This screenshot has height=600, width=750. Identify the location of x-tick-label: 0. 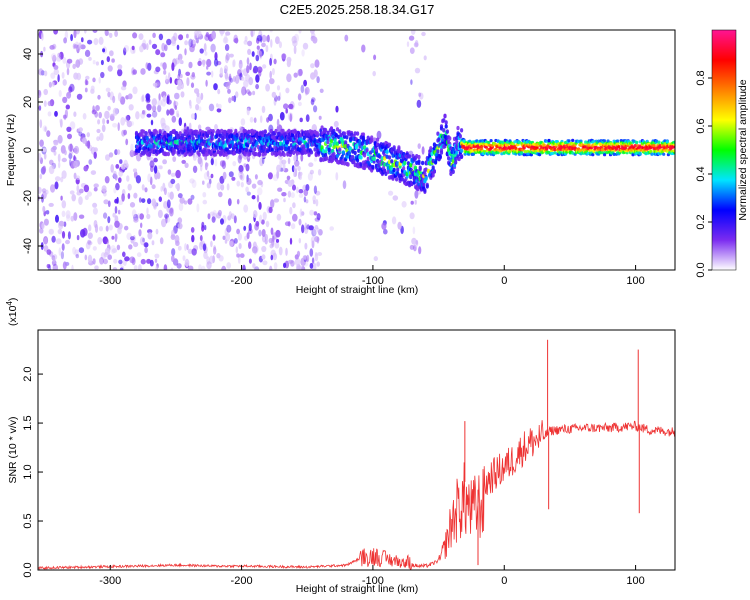
(504, 281).